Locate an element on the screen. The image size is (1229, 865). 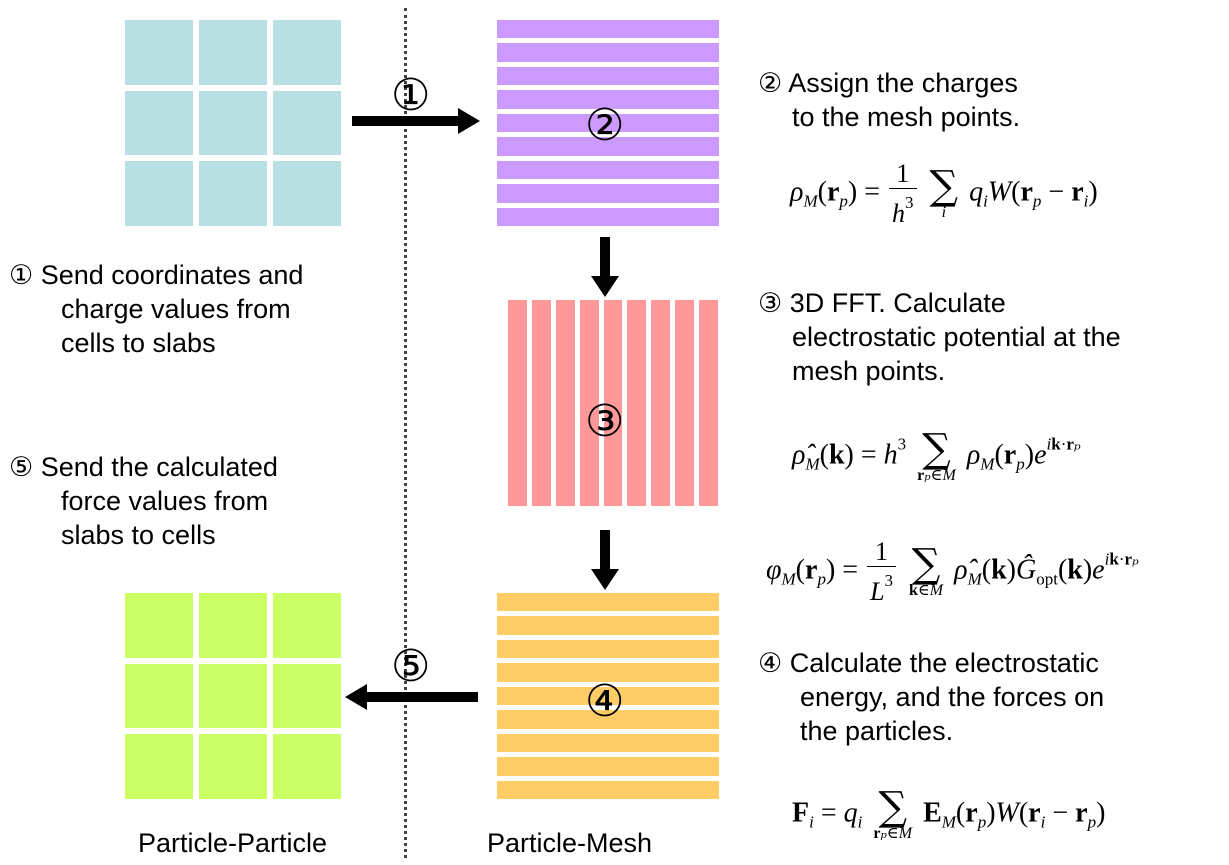
step-5-line-2: force values from is located at coordinates (165, 501).